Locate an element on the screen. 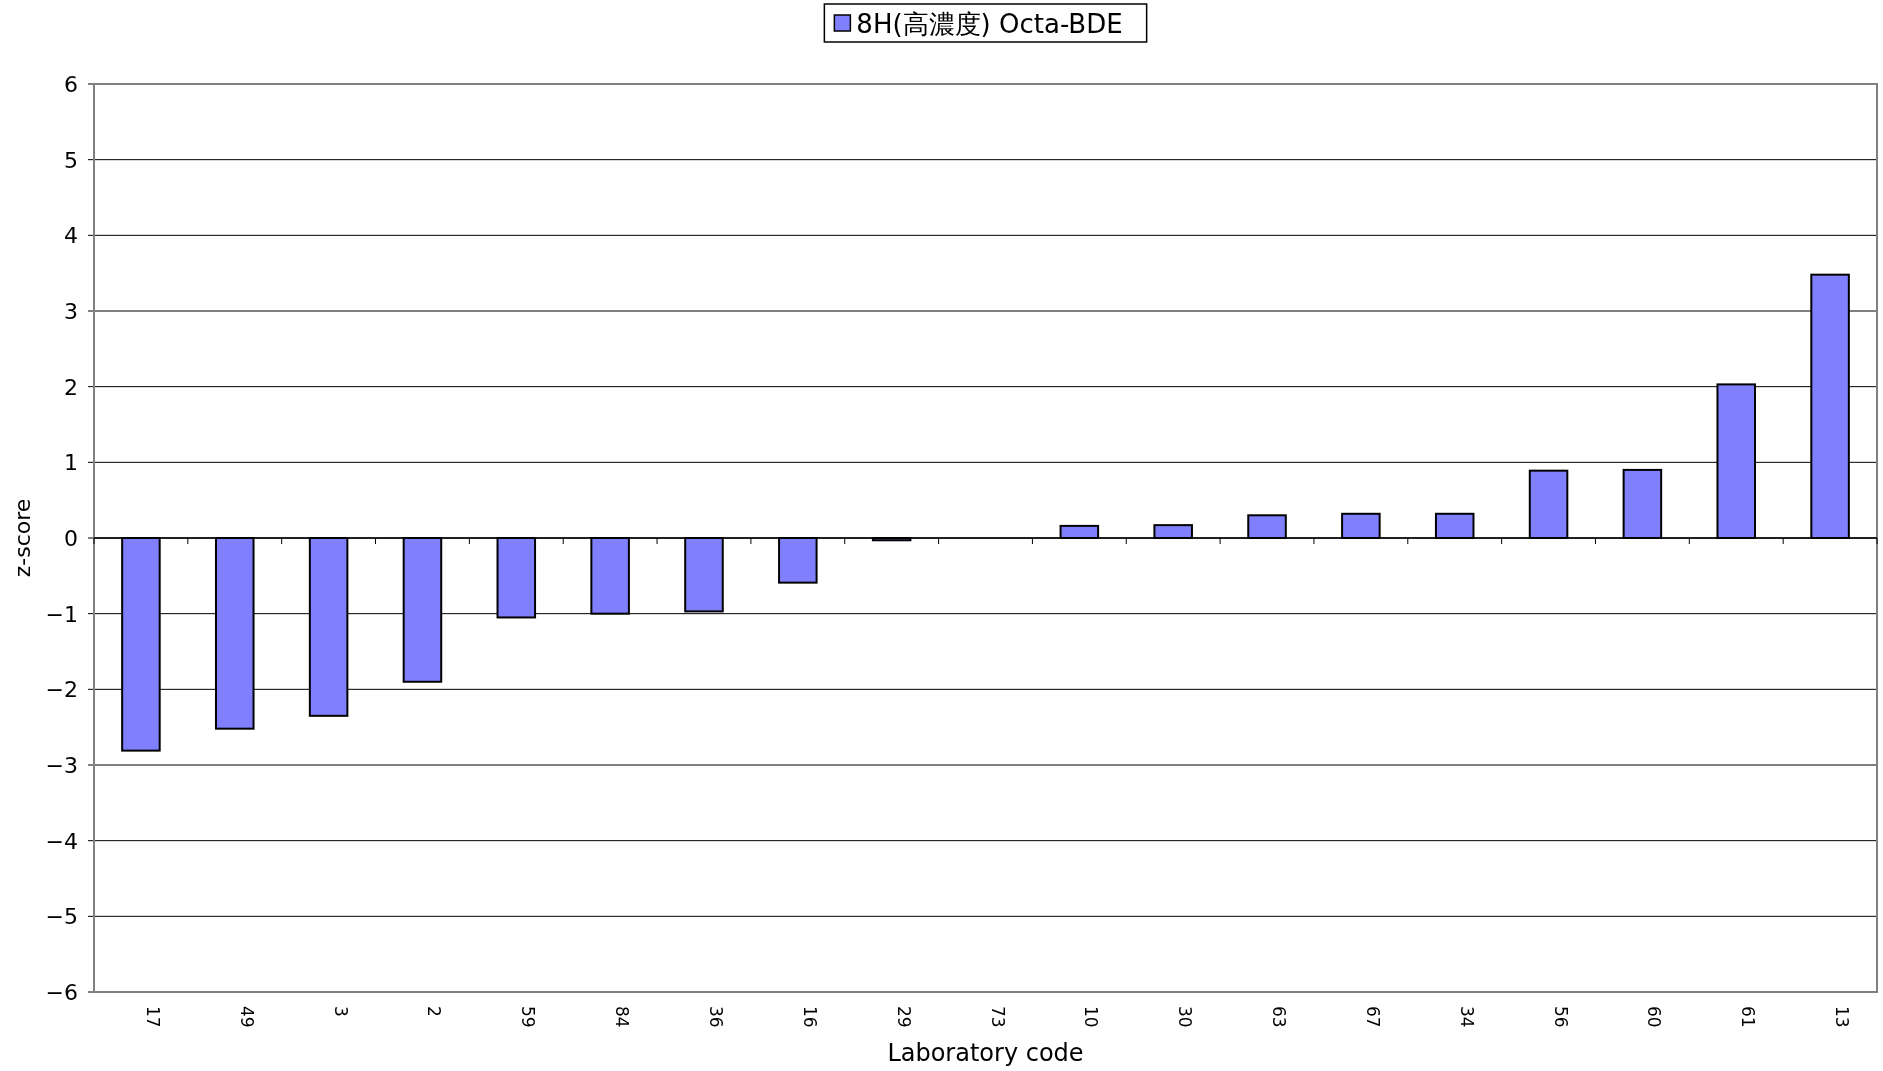  x-tick-label: 13 is located at coordinates (1842, 1017).